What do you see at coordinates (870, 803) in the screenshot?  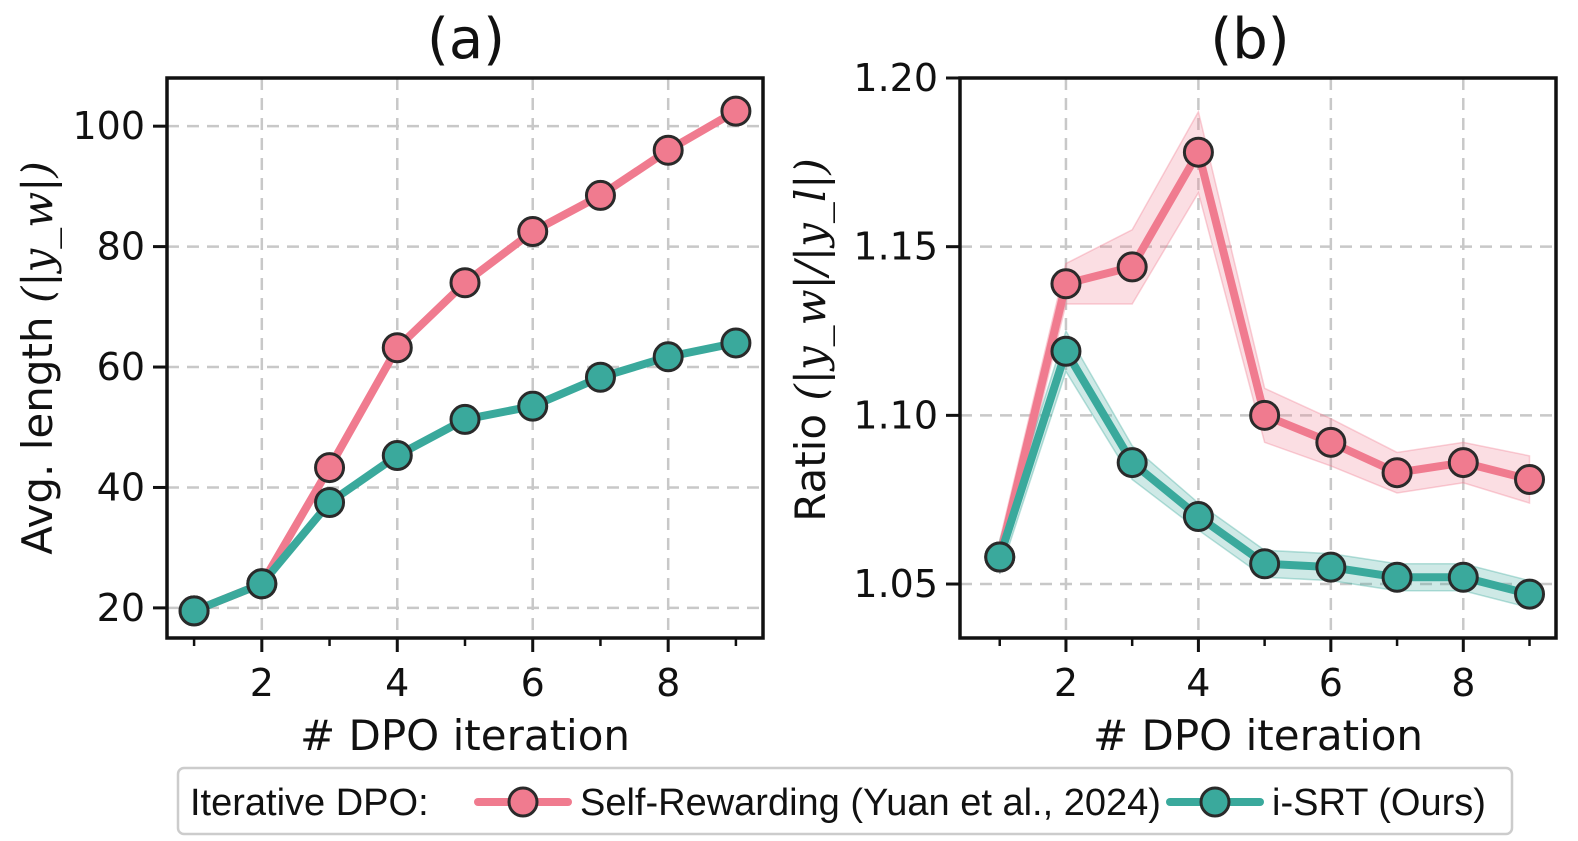 I see `legend-item-self-rewarding: Self-Rewarding (Yuan et al., 2024)` at bounding box center [870, 803].